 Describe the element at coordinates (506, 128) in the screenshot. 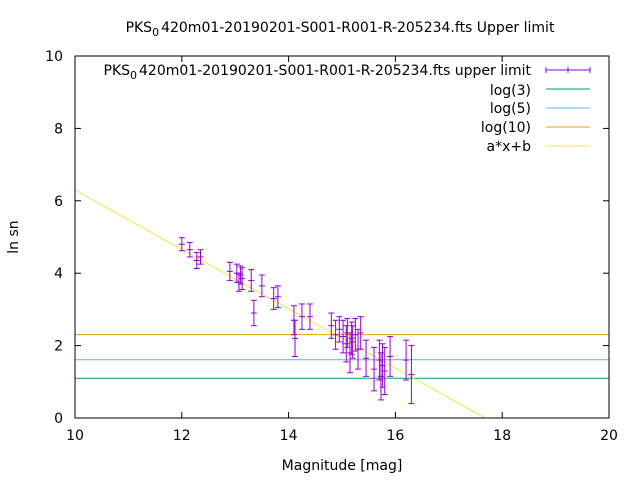

I see `legend-label-log10: log(10)` at that location.